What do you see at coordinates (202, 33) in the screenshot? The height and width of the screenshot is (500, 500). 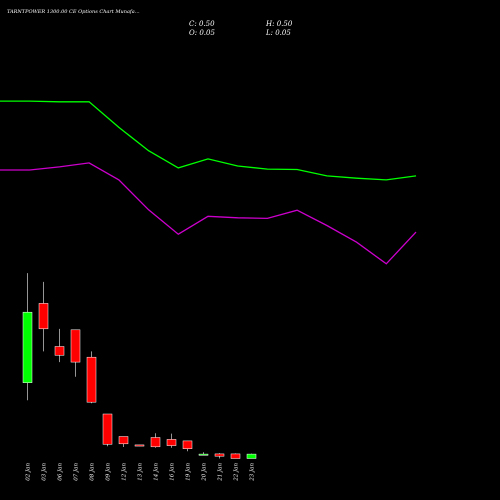 I see `open-value: O: 0.05` at bounding box center [202, 33].